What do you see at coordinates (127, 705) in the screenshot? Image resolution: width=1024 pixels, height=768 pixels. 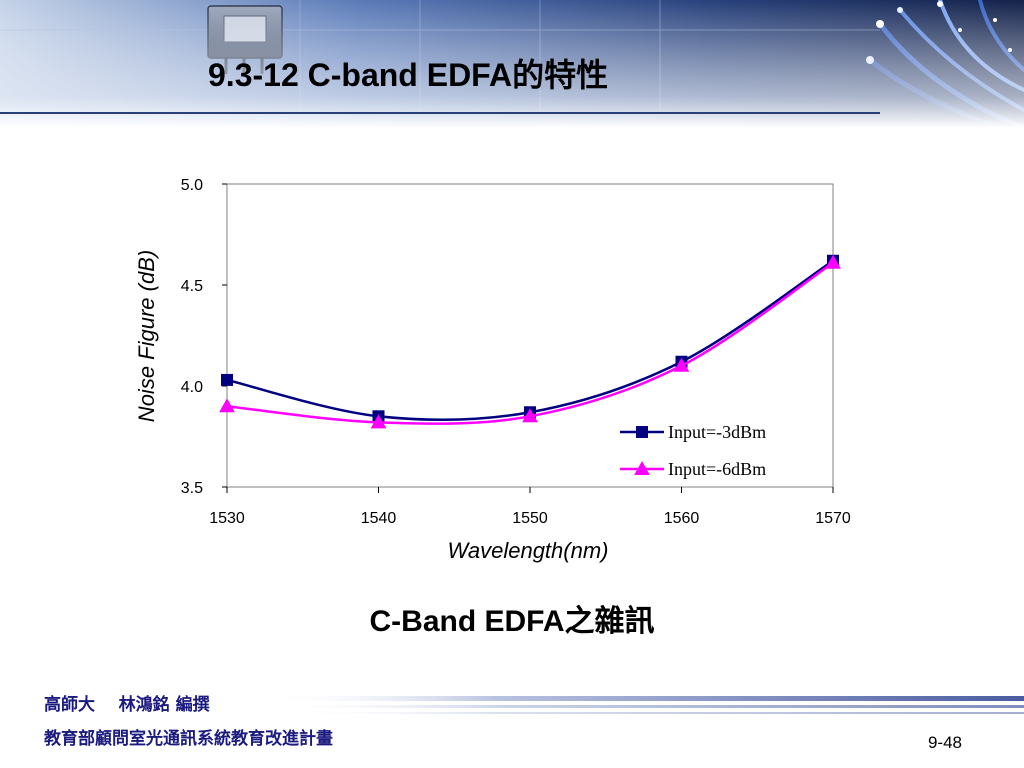 I see `footer-author: 高師大 林鴻銘 編撰` at bounding box center [127, 705].